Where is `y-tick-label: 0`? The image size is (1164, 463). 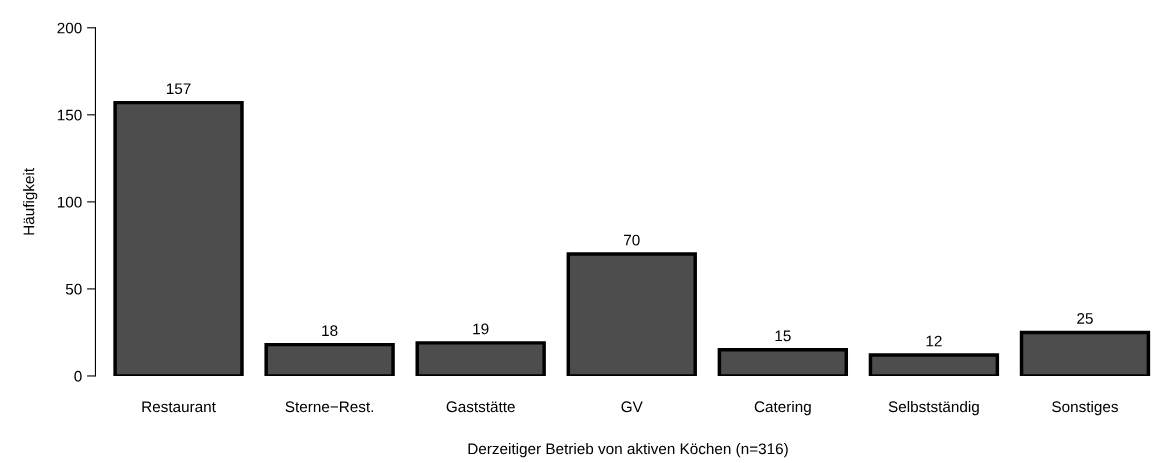 y-tick-label: 0 is located at coordinates (78, 376).